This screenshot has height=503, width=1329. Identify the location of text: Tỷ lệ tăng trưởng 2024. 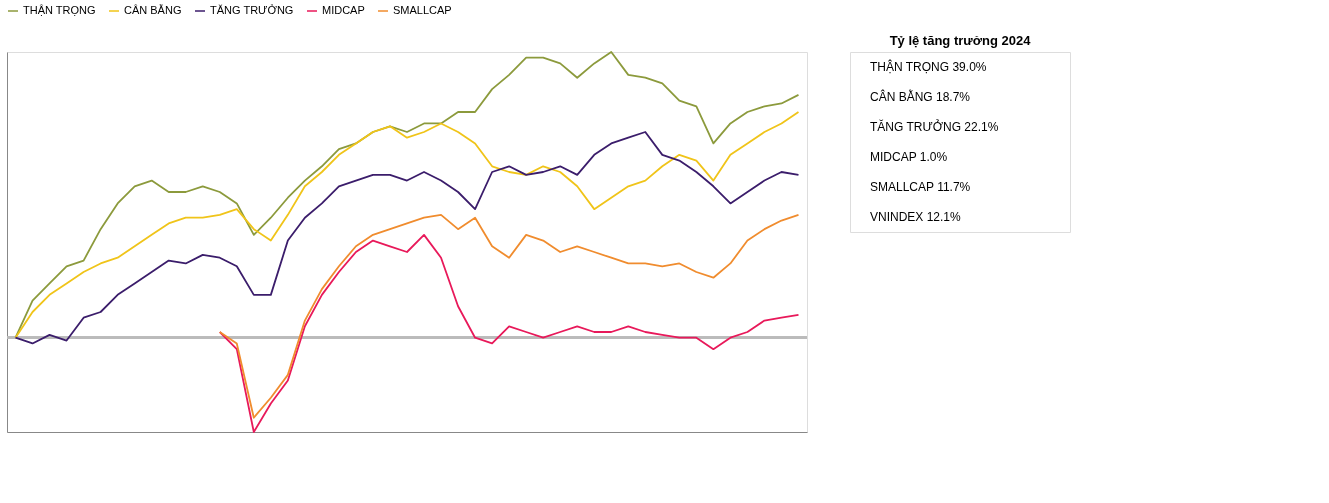
(960, 40).